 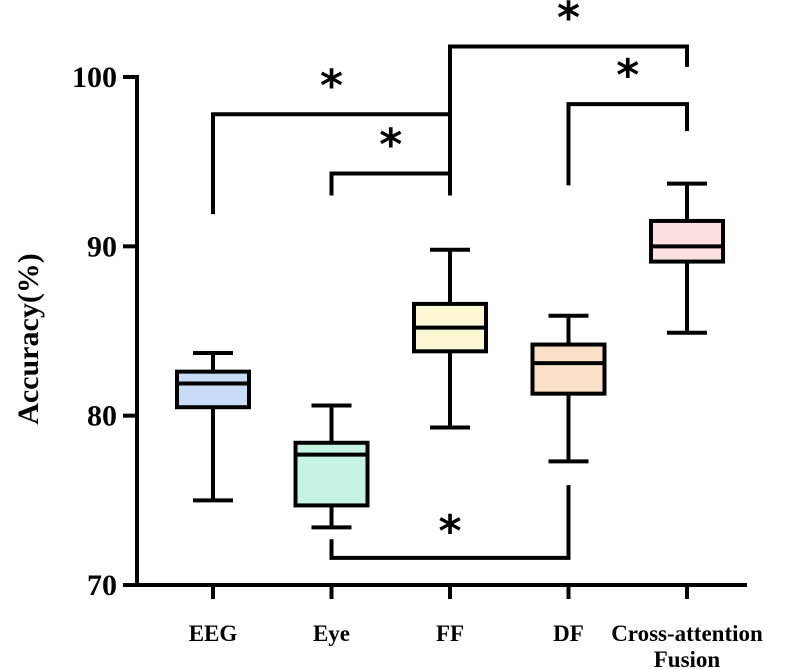 I want to click on y-tick-label: 70, so click(x=102, y=585).